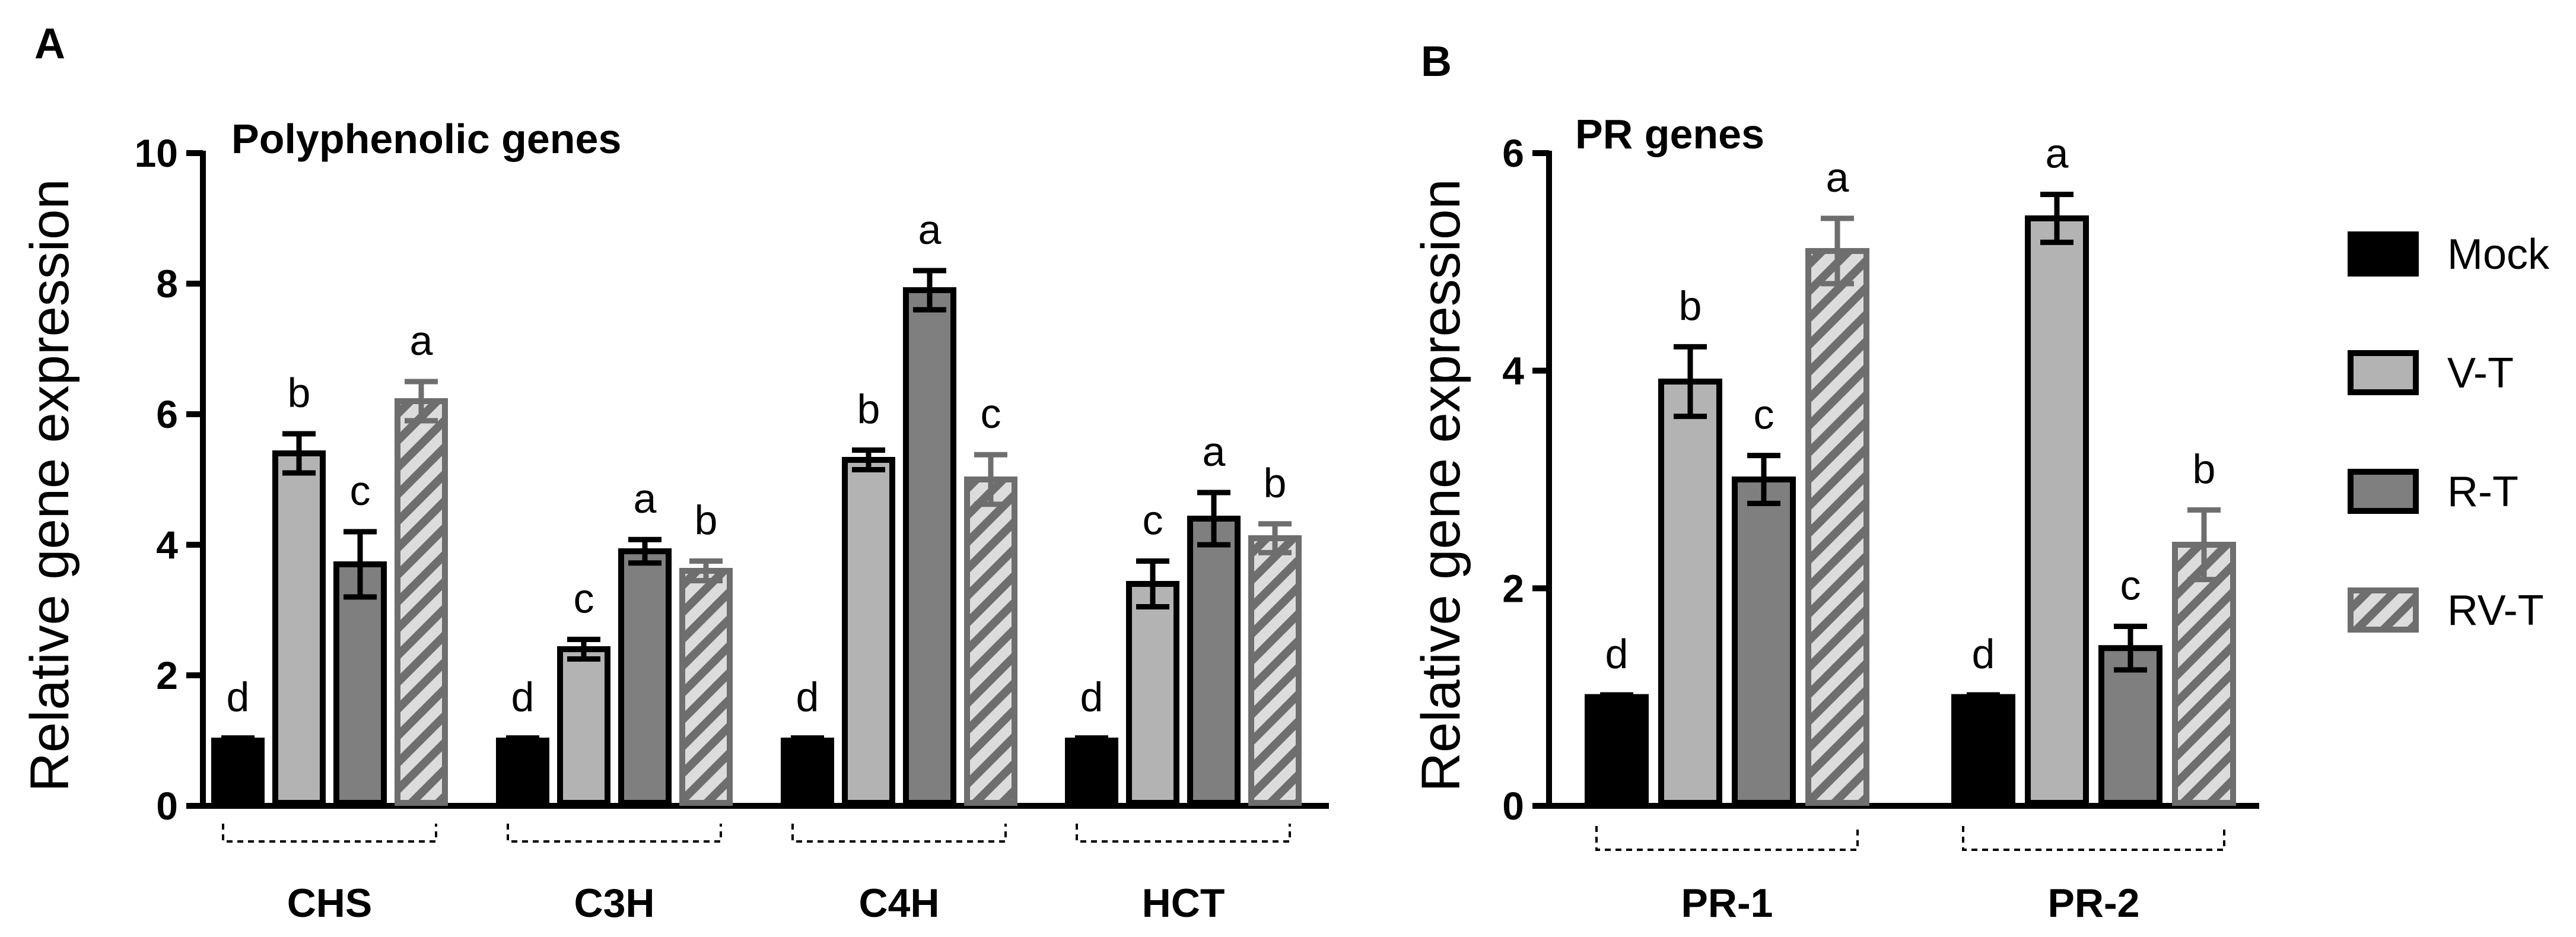  Describe the element at coordinates (1617, 750) in the screenshot. I see `bar-b-pr-1-mock` at that location.